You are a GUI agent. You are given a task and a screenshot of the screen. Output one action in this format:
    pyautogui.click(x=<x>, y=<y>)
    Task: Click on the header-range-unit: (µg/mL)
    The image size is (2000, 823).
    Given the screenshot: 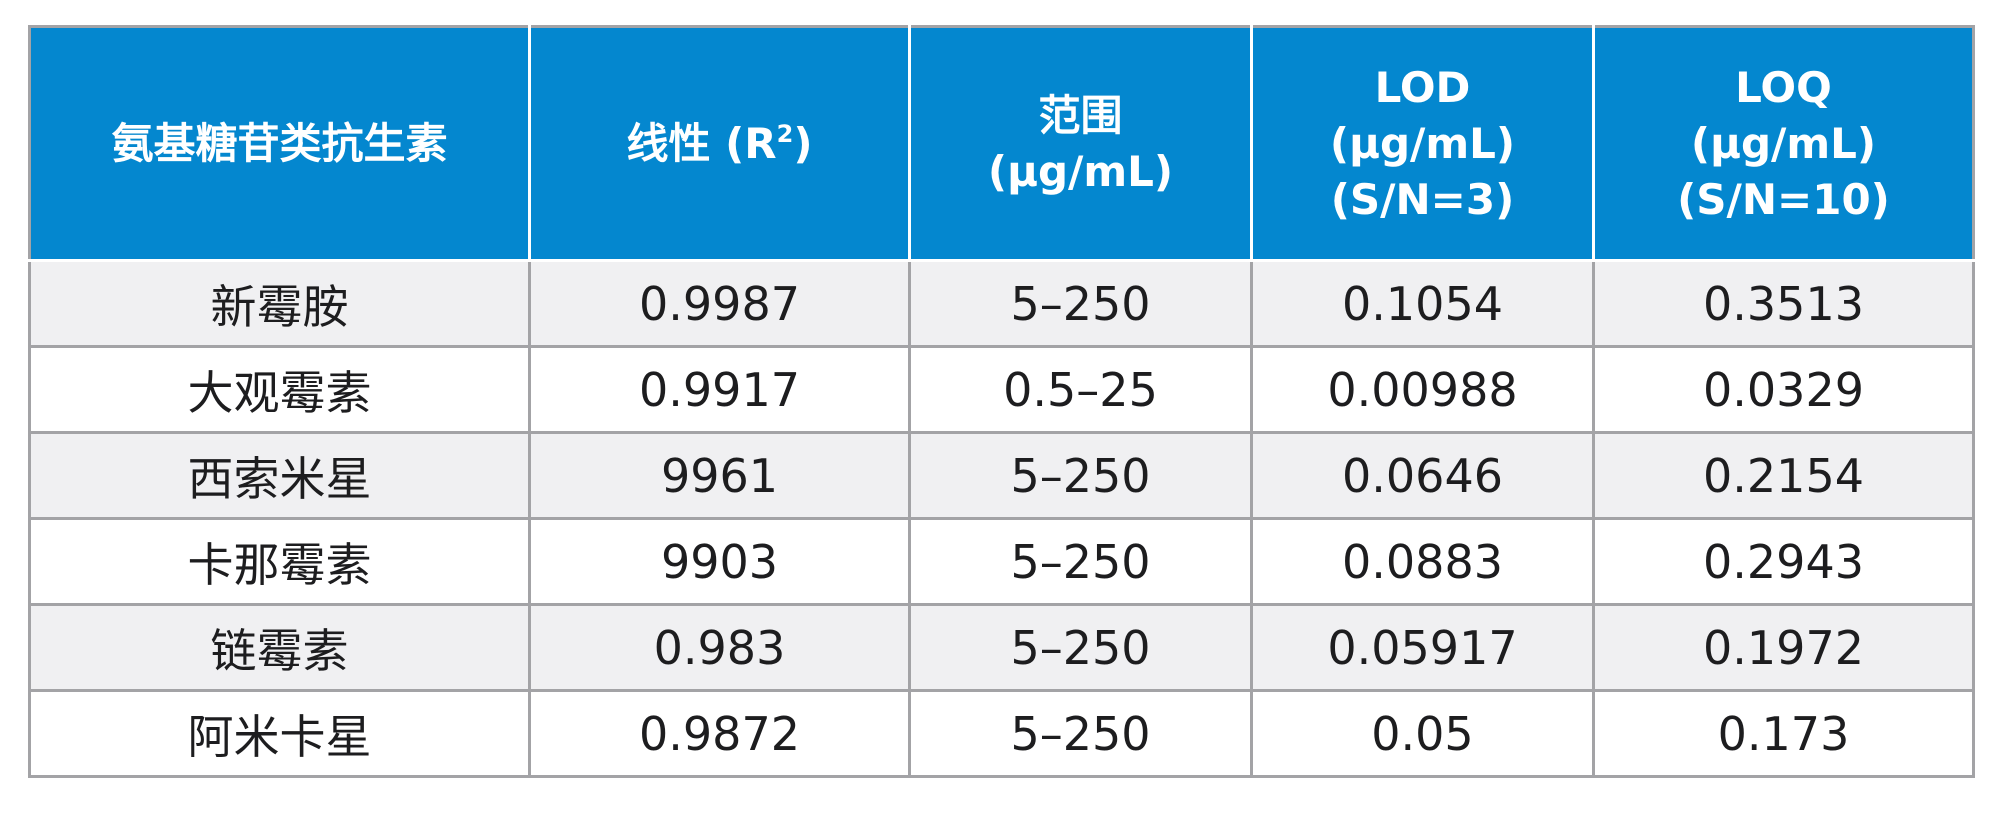 What is the action you would take?
    pyautogui.click(x=1080, y=171)
    